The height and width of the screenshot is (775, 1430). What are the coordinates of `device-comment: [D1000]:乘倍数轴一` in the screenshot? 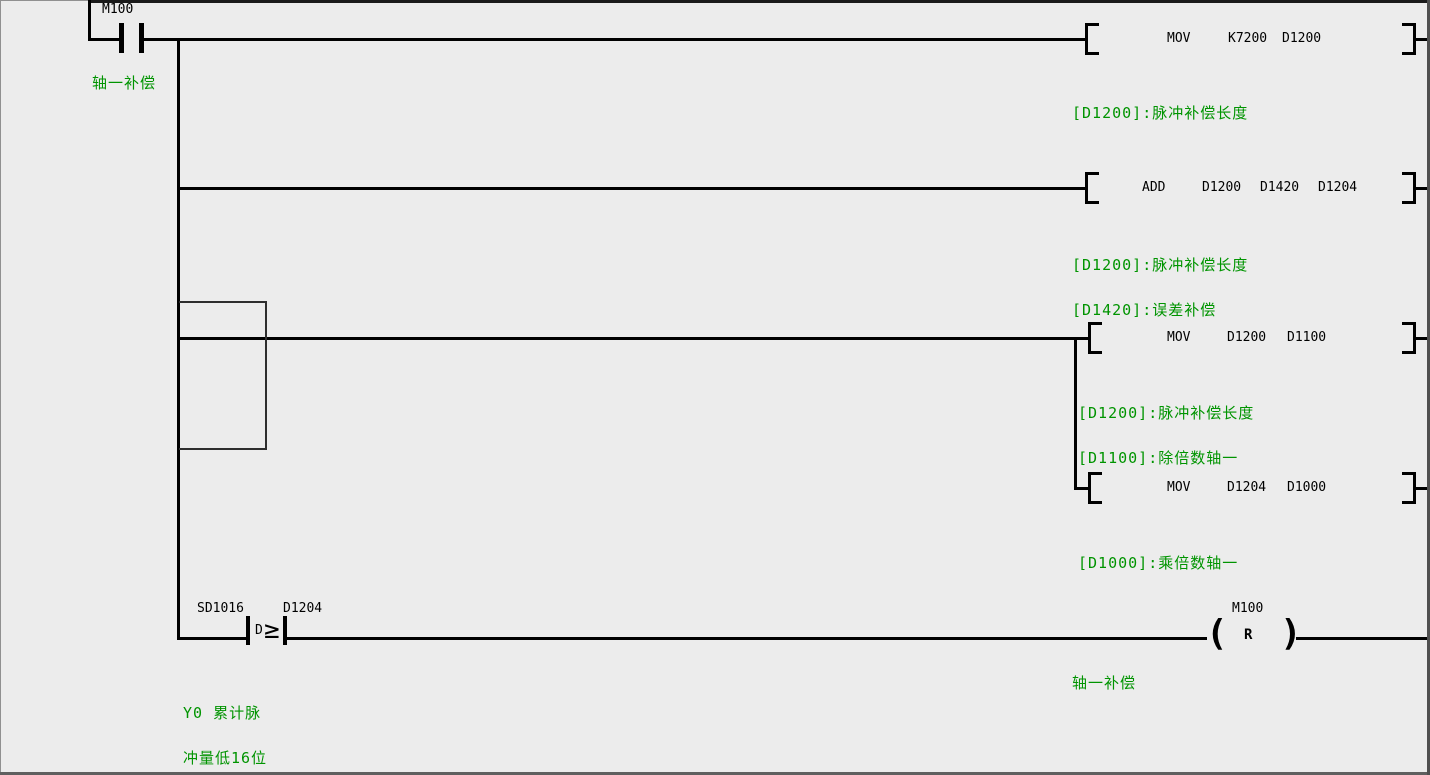 It's located at (1158, 563).